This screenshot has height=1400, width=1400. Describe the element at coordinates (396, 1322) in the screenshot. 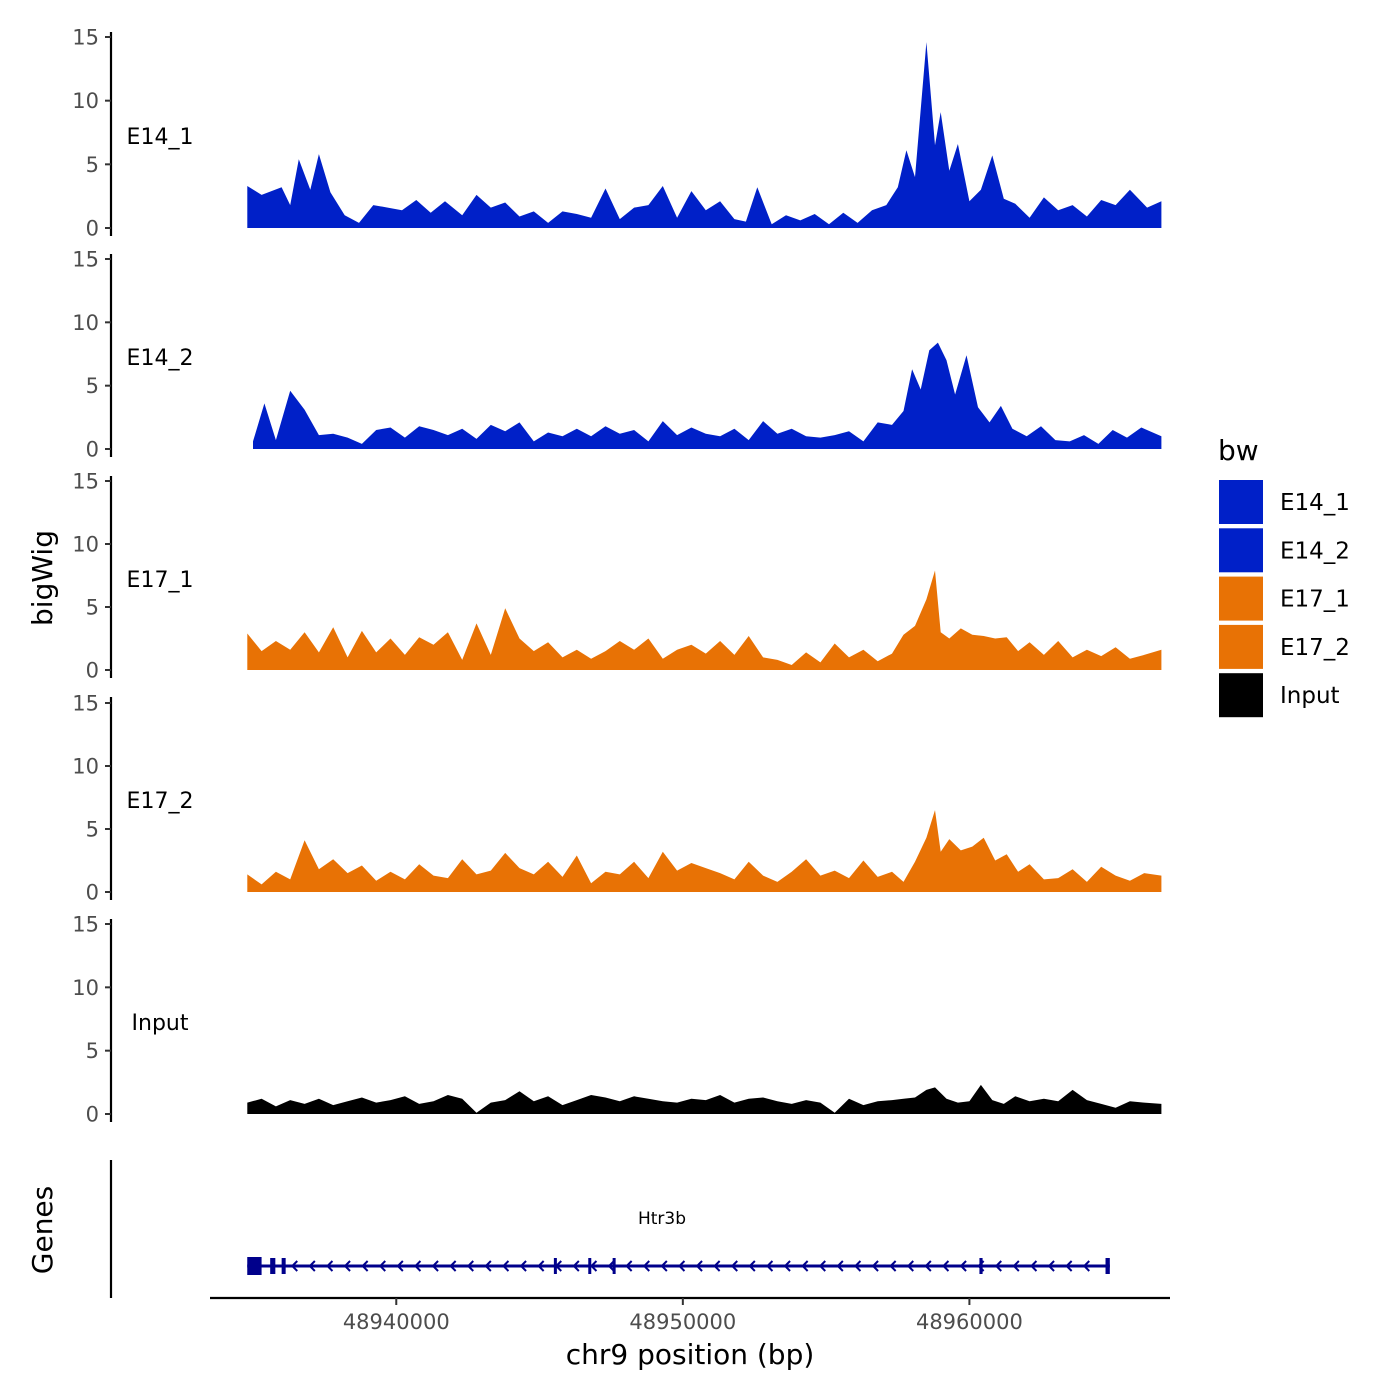

I see `x-tick-label: 48940000` at that location.